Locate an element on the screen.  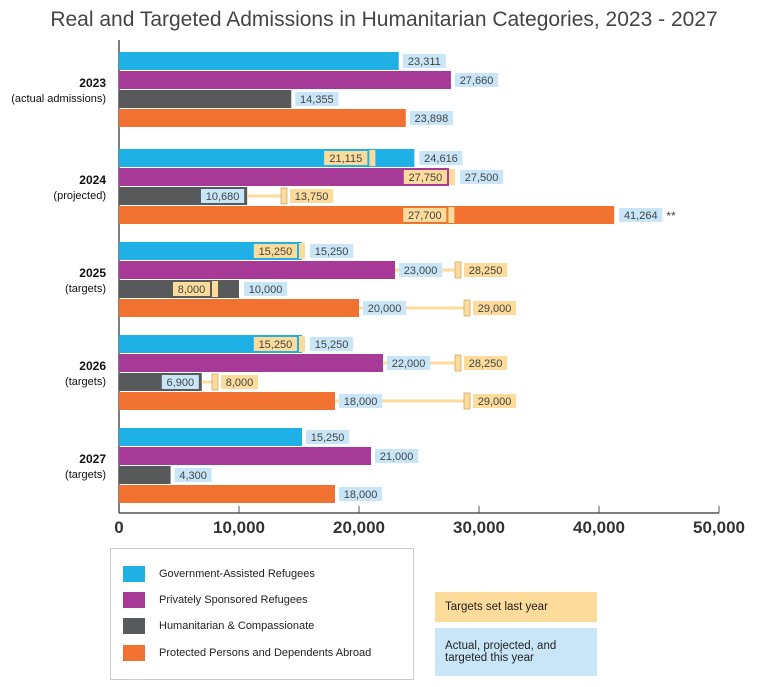
value-label: 23,898 is located at coordinates (432, 119).